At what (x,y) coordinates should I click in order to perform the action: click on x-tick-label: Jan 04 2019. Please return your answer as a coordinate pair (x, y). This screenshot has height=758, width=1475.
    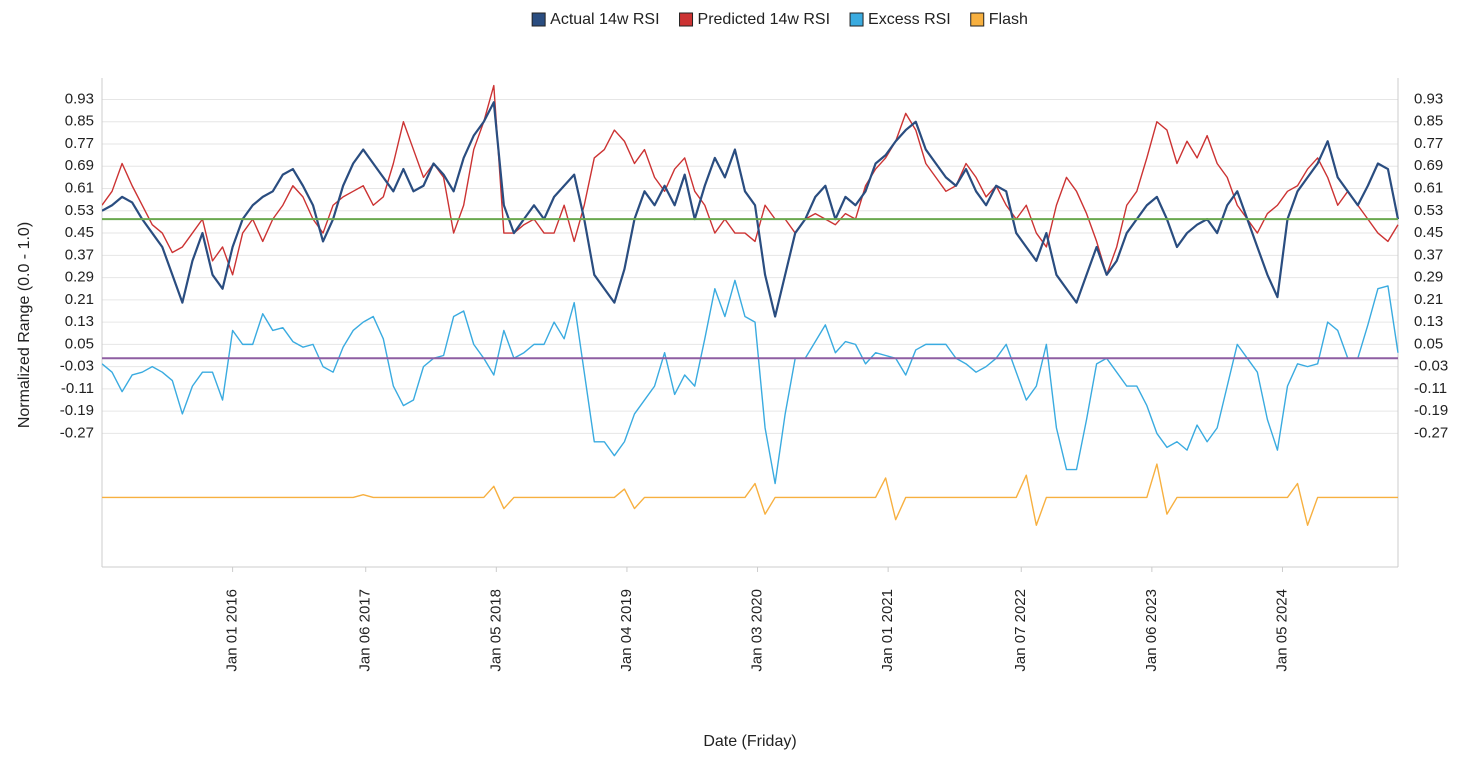
    Looking at the image, I should click on (626, 630).